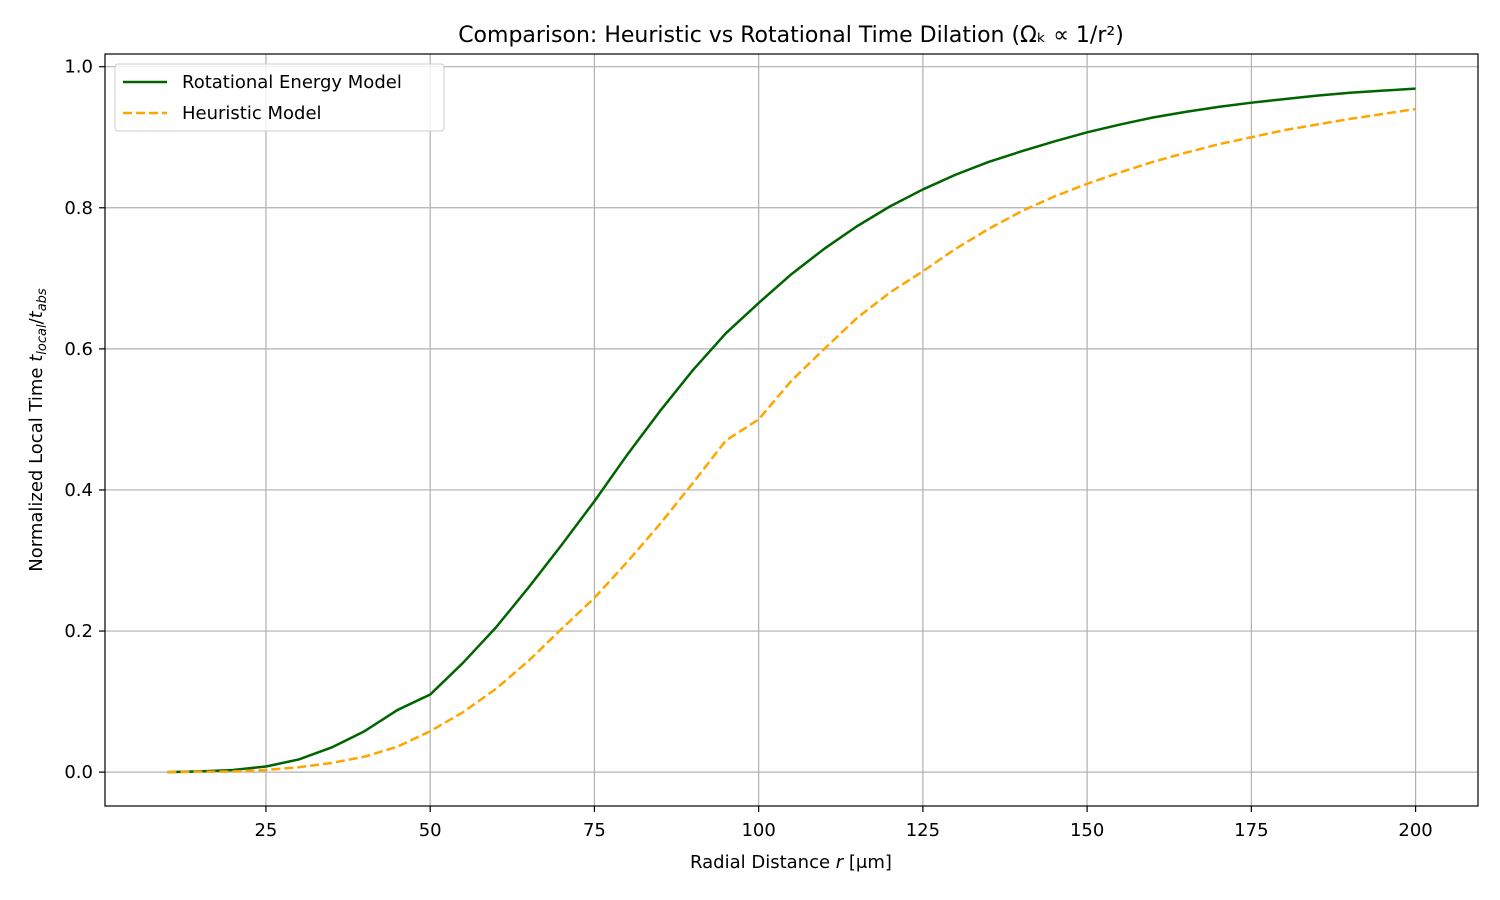  What do you see at coordinates (791, 862) in the screenshot?
I see `x-axis-label: Radial Distance r [μm]` at bounding box center [791, 862].